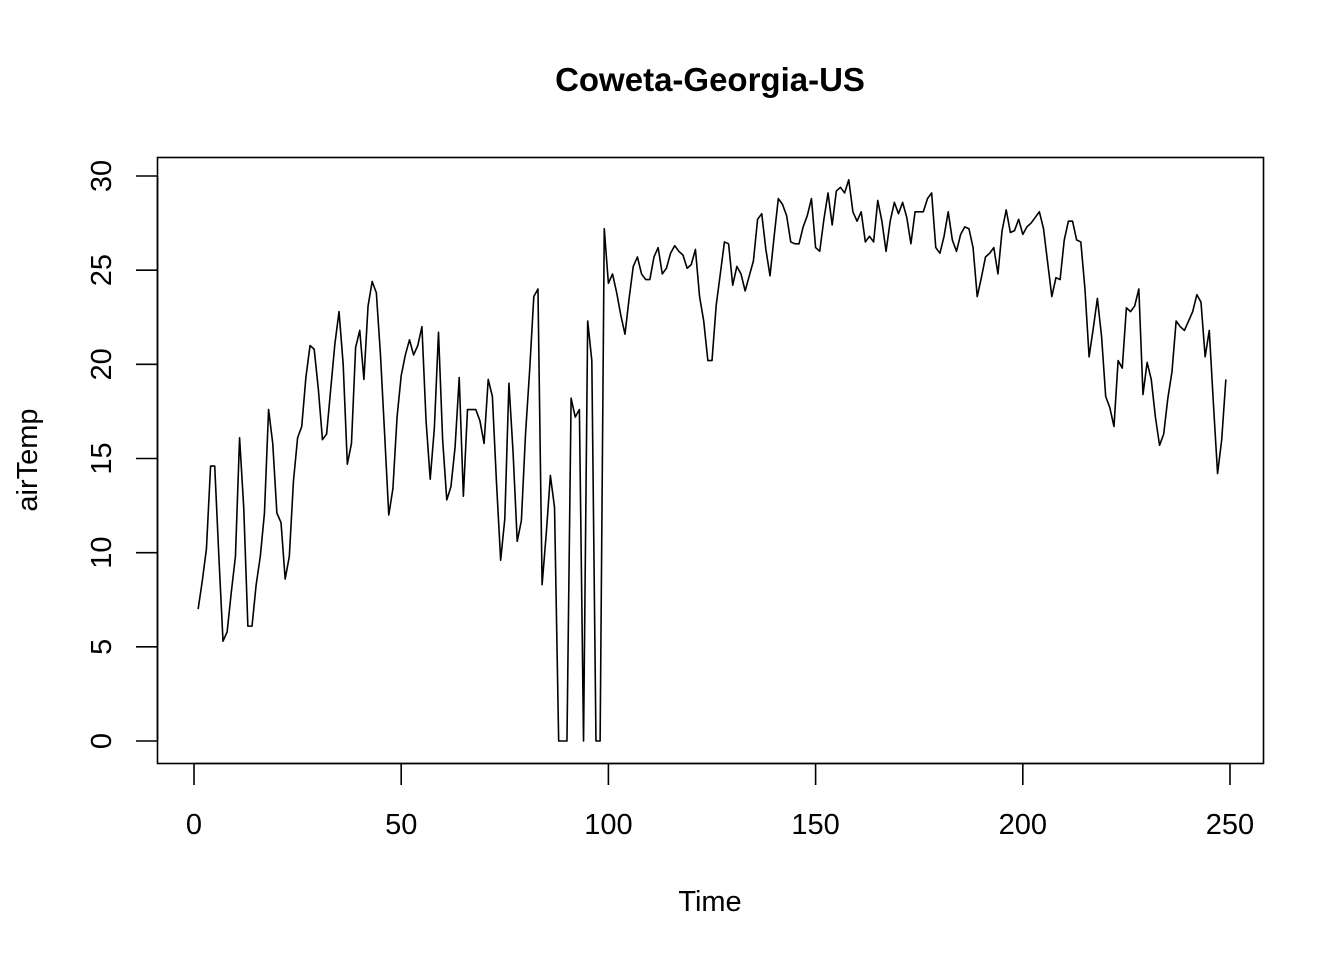  I want to click on x-tick-label: 150, so click(815, 825).